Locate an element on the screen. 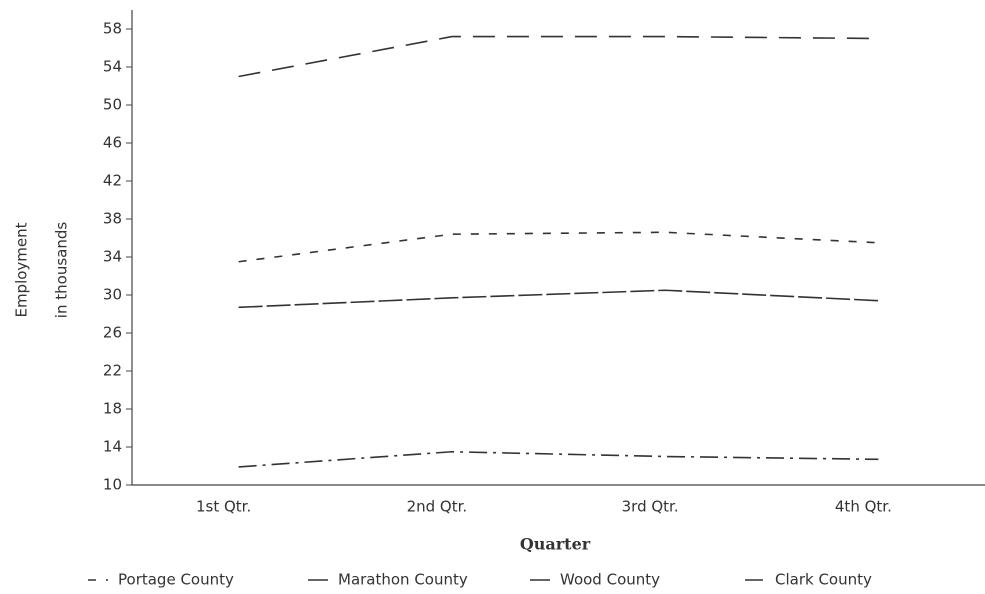  x-tick-label: 4th Qtr. is located at coordinates (863, 507).